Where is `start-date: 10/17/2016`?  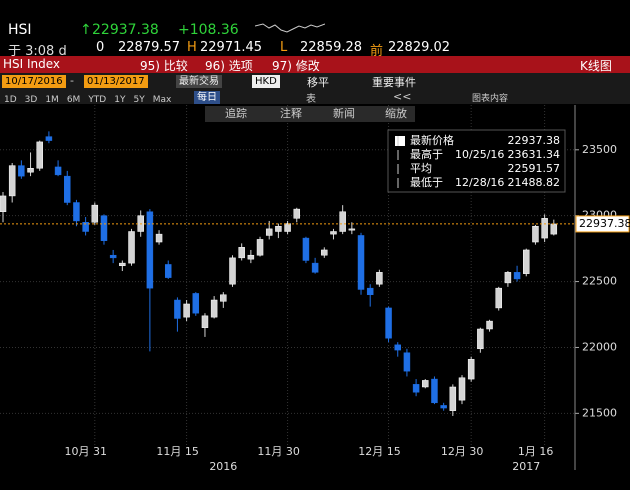
start-date: 10/17/2016 is located at coordinates (34, 81).